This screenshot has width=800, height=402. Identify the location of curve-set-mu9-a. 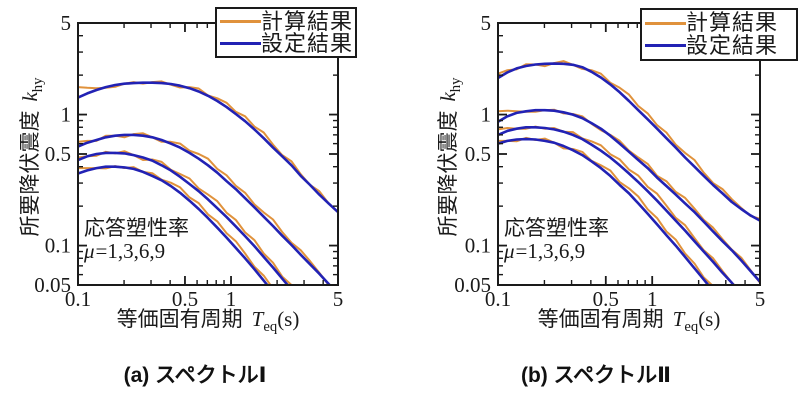
(173, 225).